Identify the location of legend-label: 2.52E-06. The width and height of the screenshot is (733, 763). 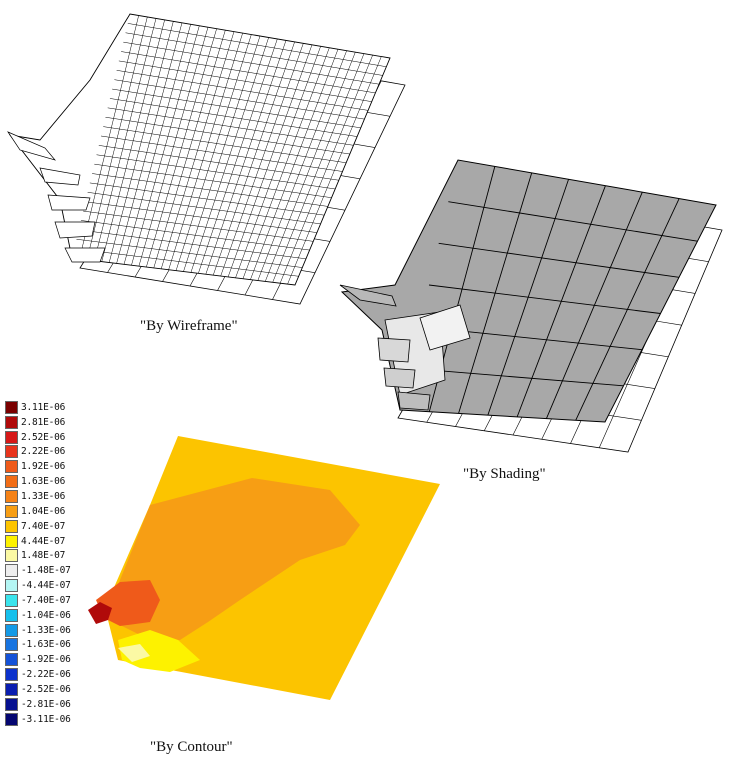
(43, 437).